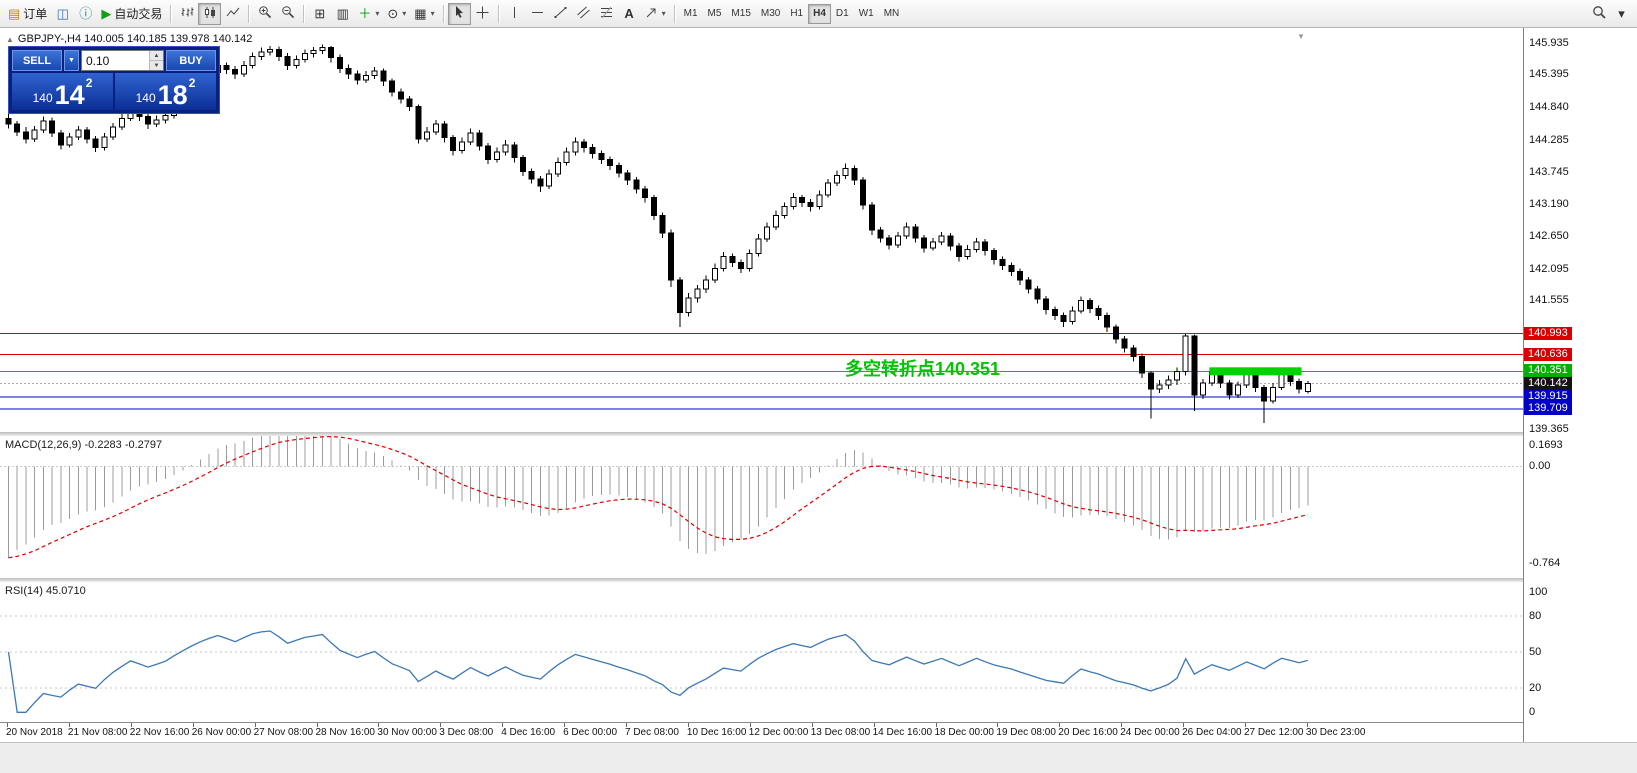  I want to click on toolbar-options-icon: ▾, so click(1621, 13).